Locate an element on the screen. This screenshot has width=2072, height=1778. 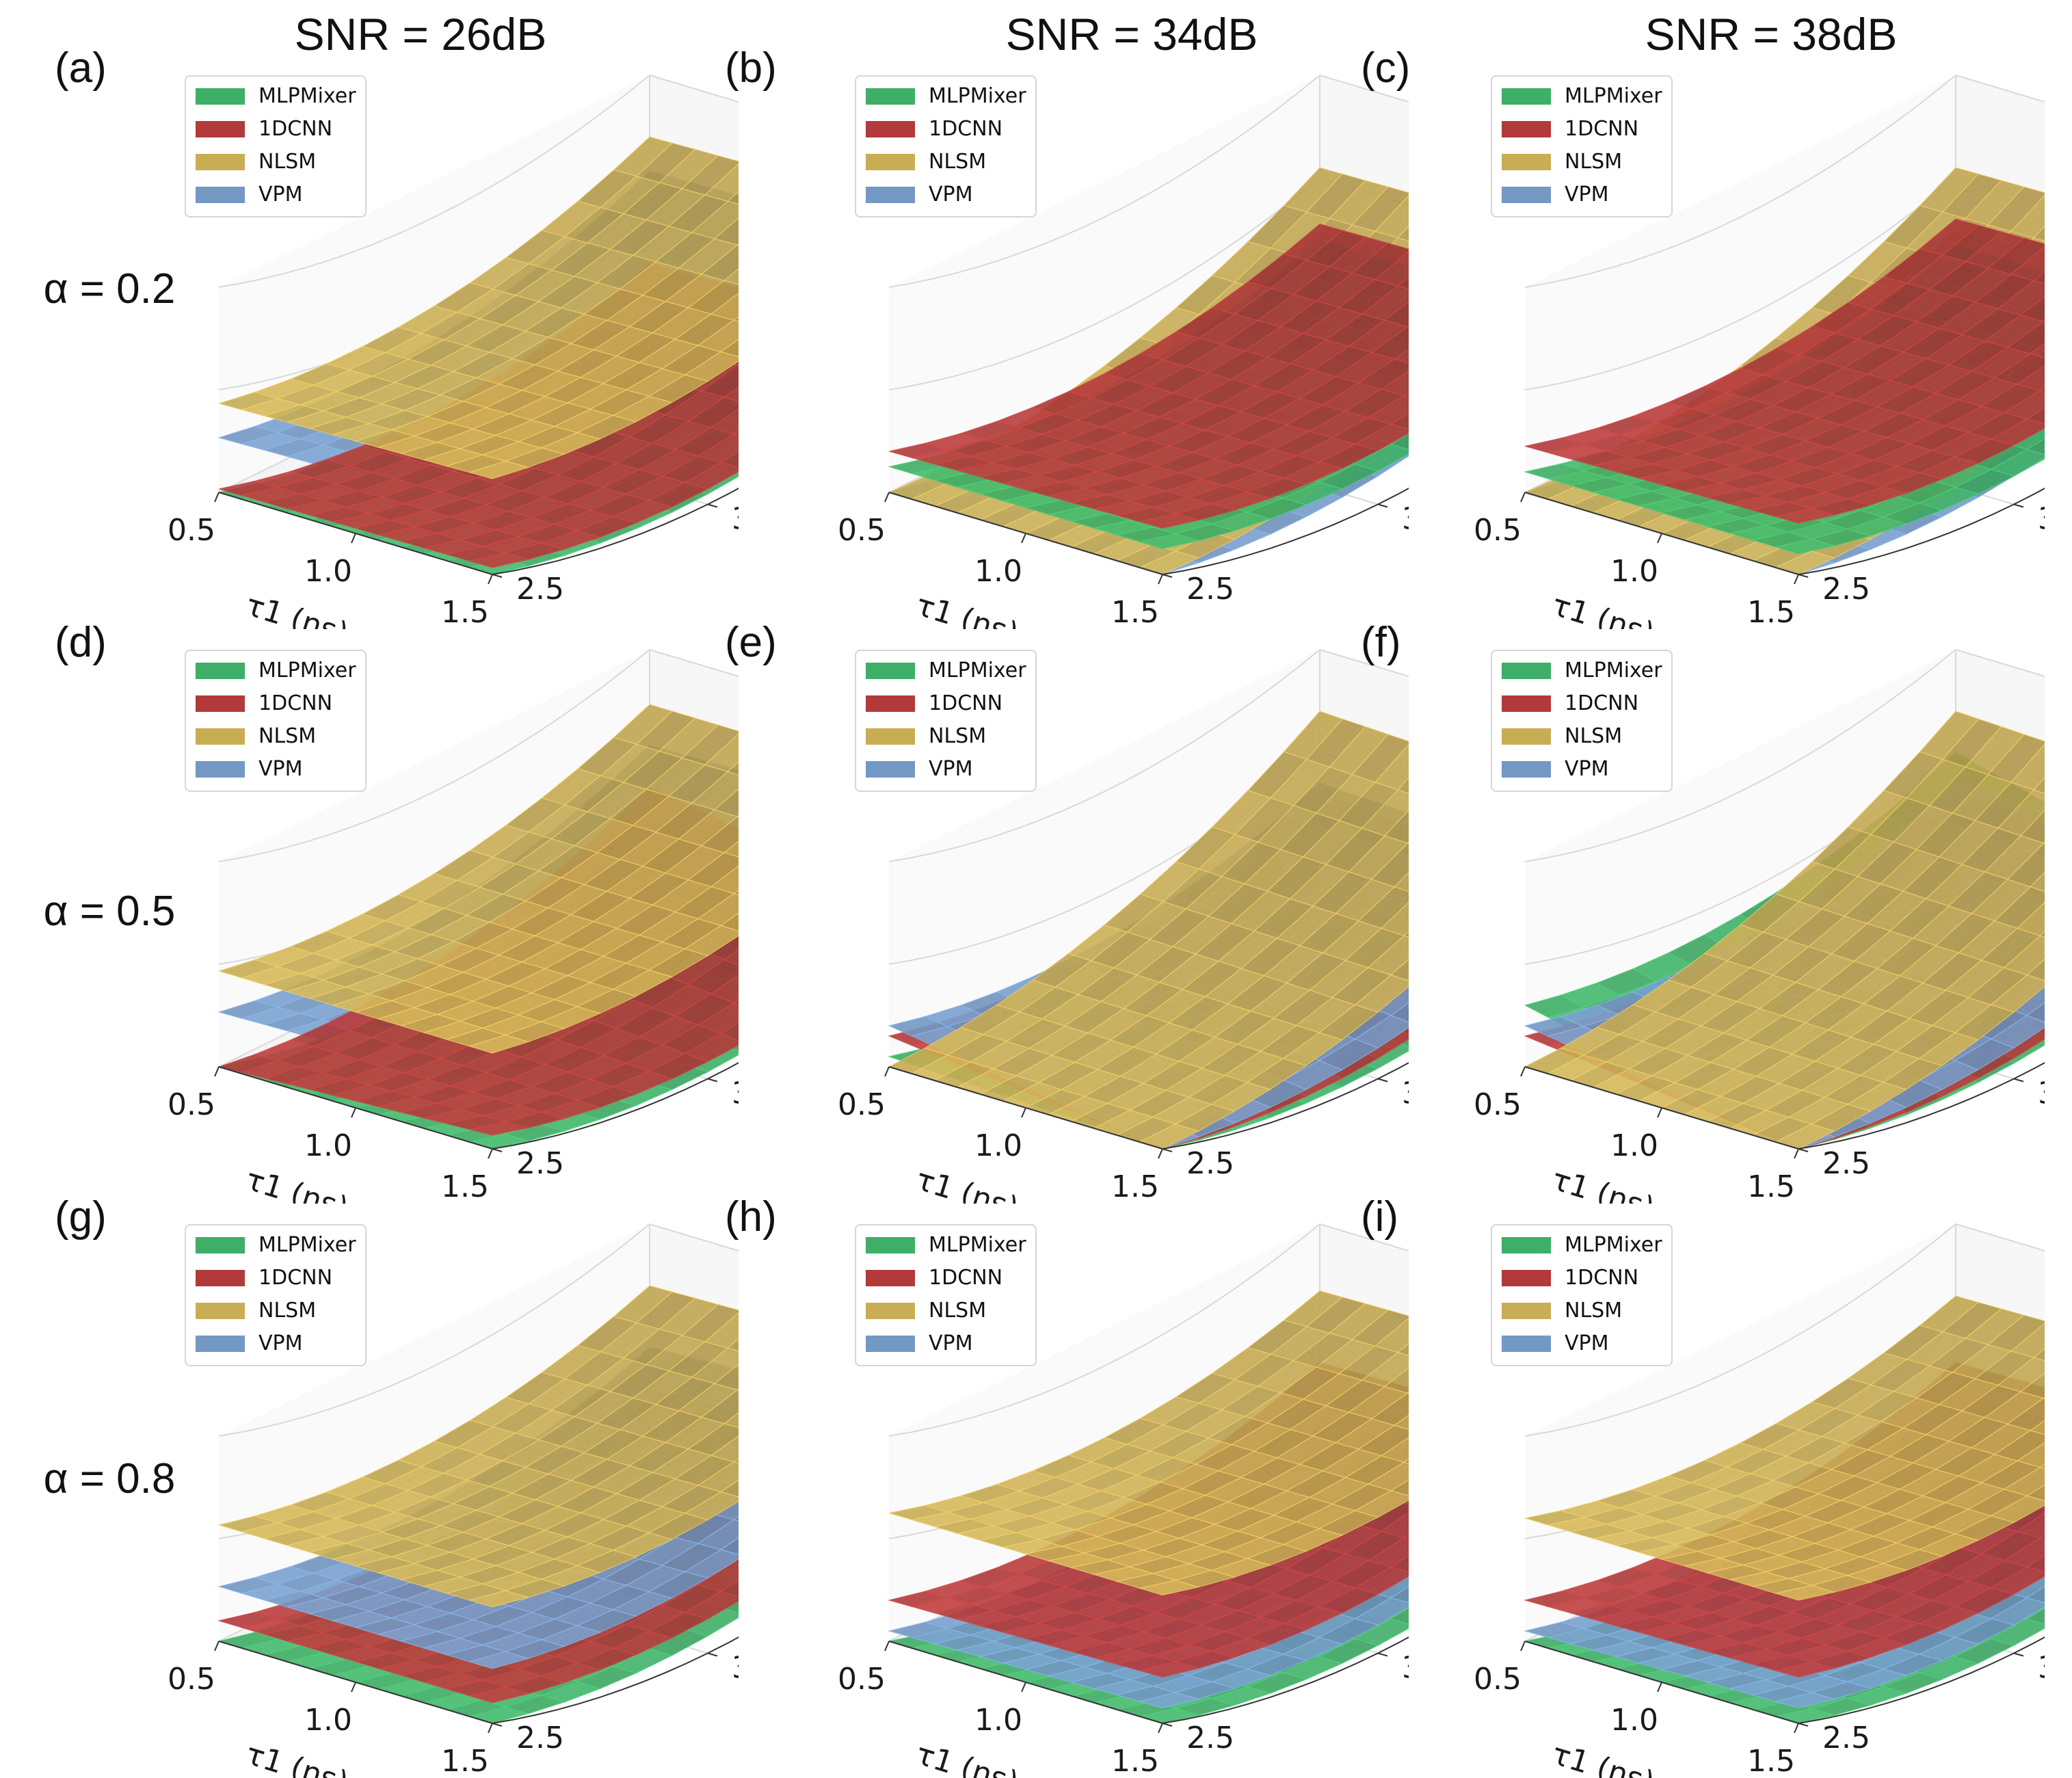
x-axis-label: τ1 (ns) is located at coordinates (296, 1757).